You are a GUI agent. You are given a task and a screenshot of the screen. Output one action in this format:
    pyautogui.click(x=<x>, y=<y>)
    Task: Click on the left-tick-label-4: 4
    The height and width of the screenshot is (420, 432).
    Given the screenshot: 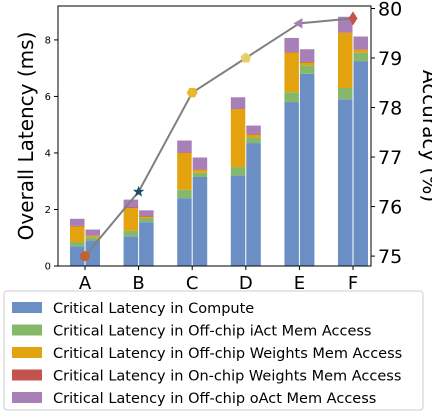 What is the action you would take?
    pyautogui.click(x=48, y=153)
    